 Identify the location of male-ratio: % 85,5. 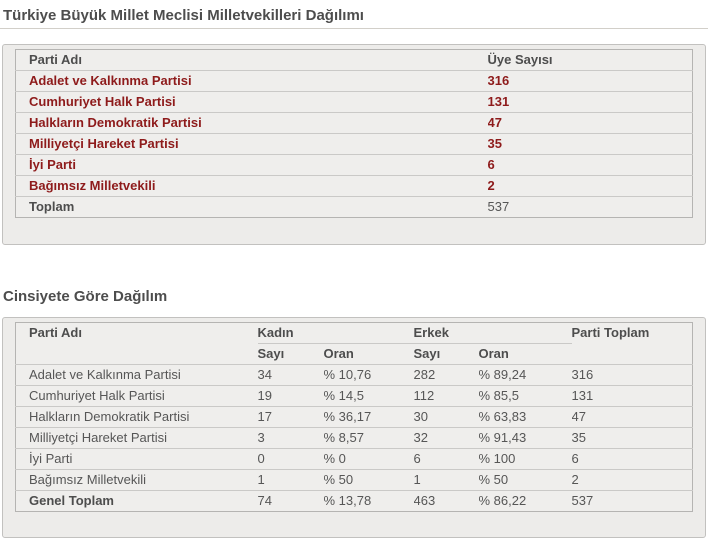
(525, 396).